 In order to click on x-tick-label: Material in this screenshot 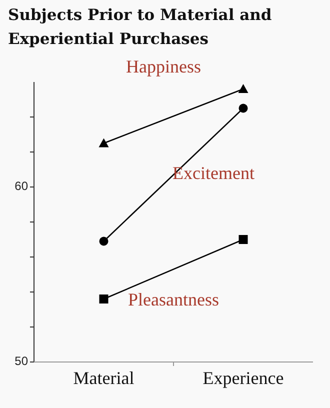, I will do `click(103, 378)`.